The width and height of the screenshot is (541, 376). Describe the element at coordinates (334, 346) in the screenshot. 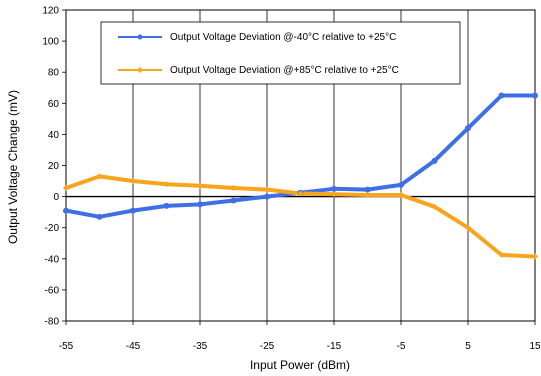

I see `x-tick-label: -15` at that location.